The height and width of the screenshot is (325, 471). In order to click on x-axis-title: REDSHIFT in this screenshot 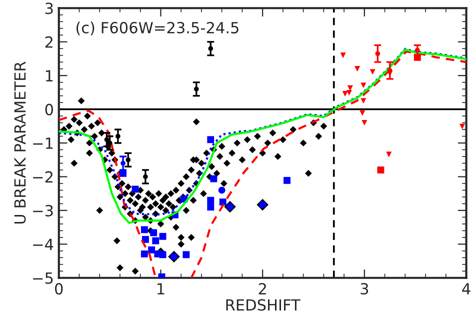, I will do `click(263, 305)`.